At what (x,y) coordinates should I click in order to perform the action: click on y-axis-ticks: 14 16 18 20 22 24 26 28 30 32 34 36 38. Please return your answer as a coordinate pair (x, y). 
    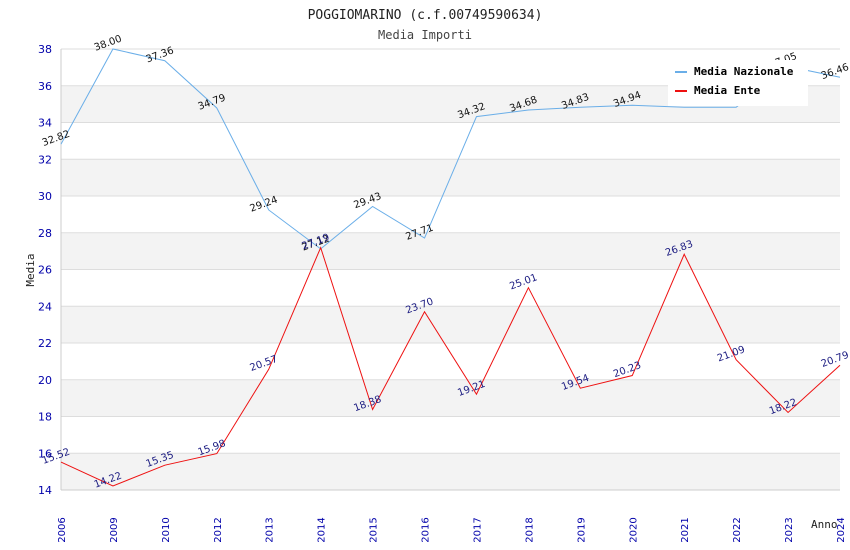
    Looking at the image, I should click on (45, 270).